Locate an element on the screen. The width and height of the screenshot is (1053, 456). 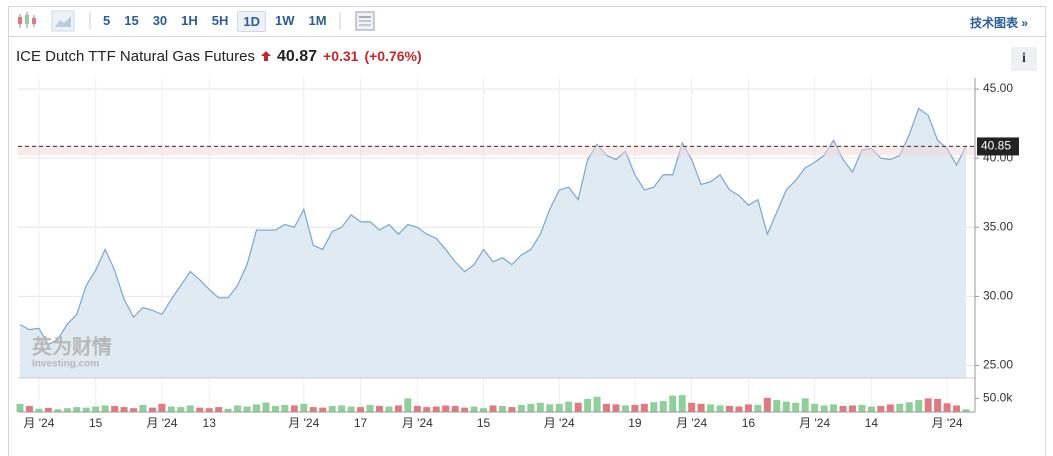
settings-icon is located at coordinates (361, 21).